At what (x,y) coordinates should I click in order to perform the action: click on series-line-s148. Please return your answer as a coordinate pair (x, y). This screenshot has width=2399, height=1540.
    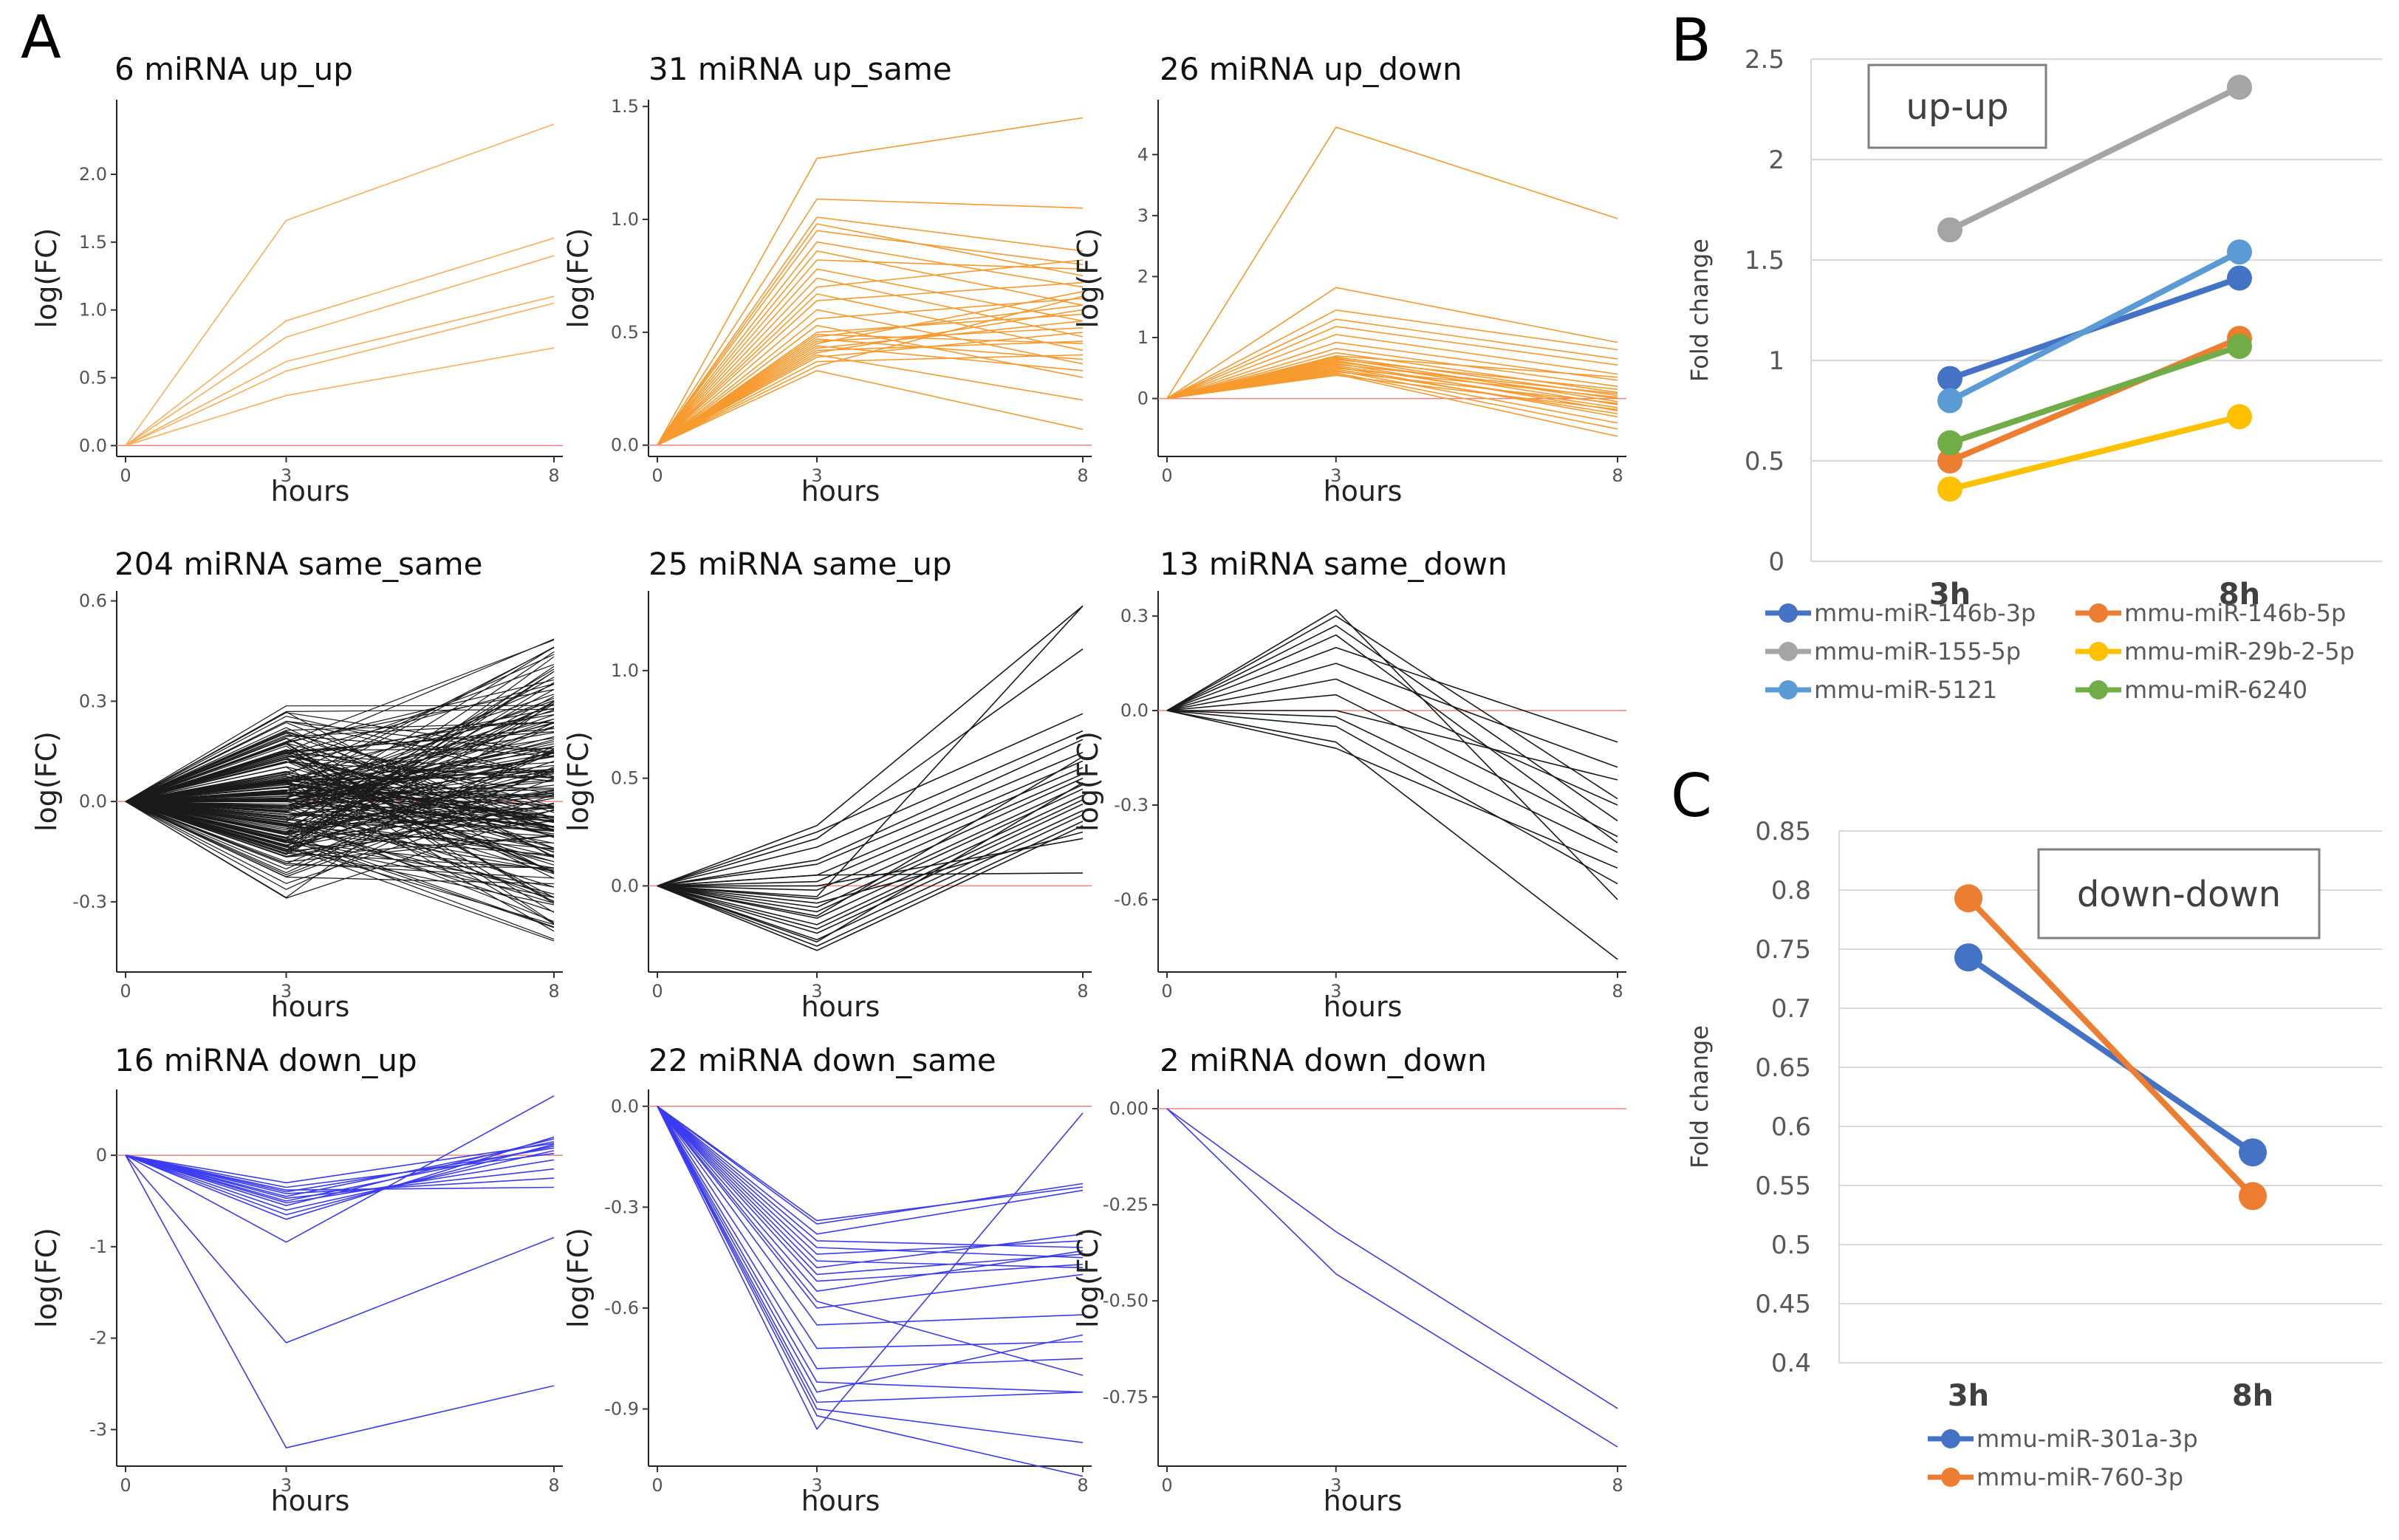
    Looking at the image, I should click on (340, 864).